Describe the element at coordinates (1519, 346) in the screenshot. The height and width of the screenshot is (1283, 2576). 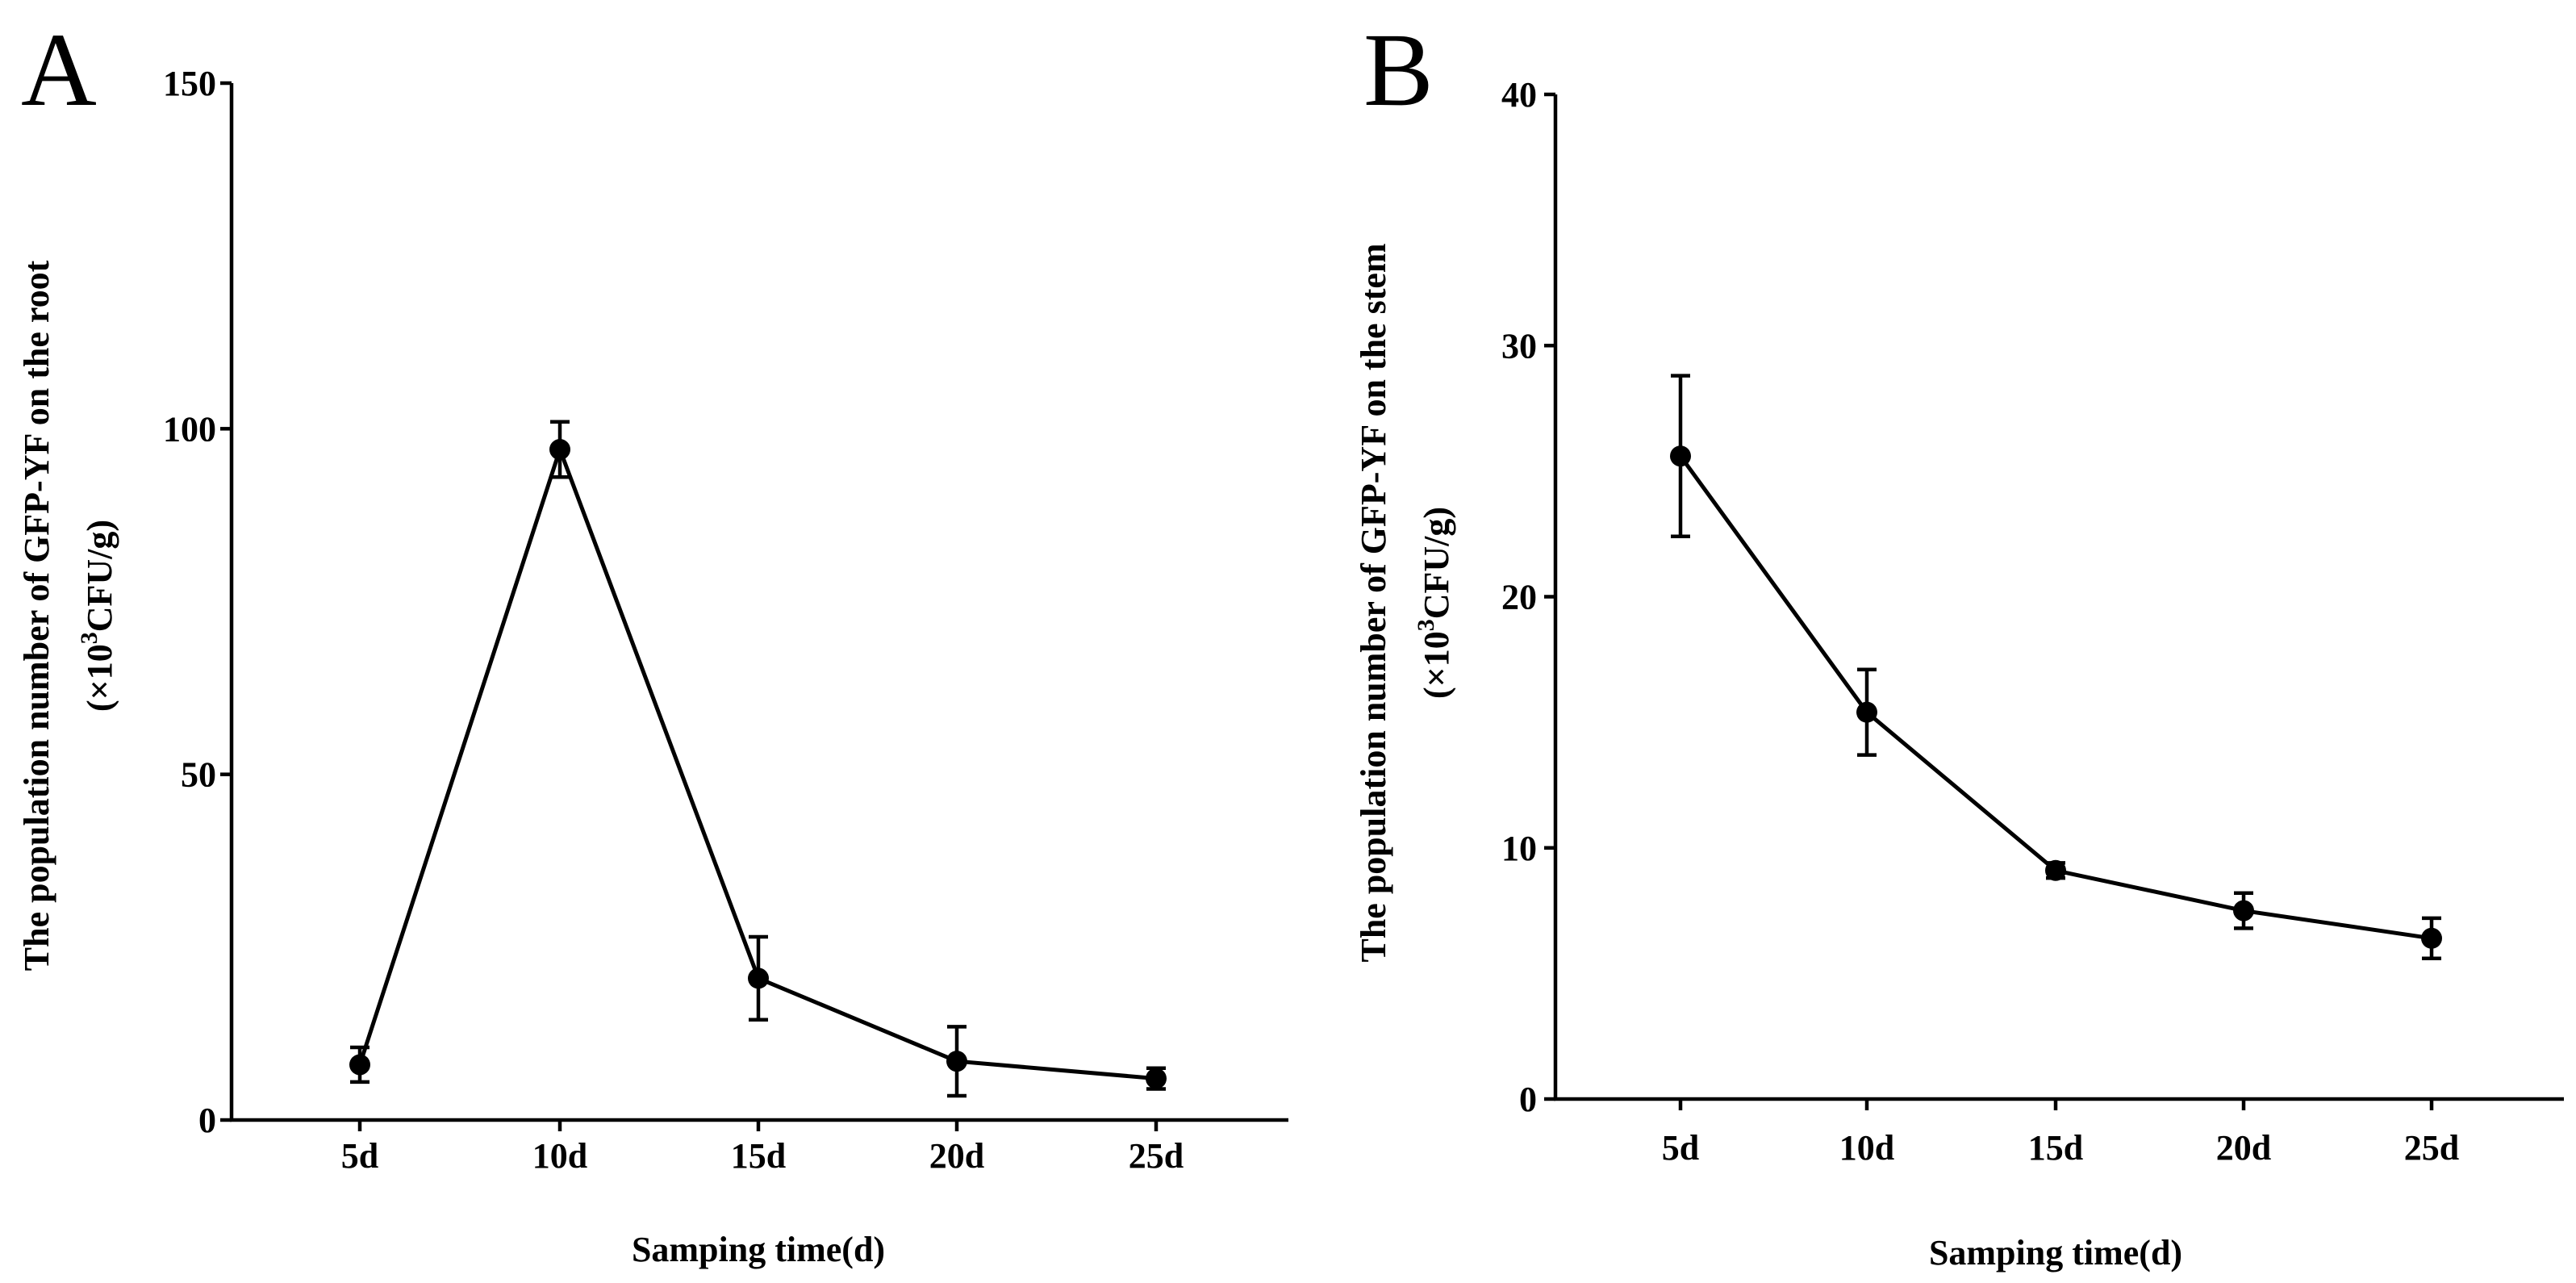
I see `y-tick-label: 30` at that location.